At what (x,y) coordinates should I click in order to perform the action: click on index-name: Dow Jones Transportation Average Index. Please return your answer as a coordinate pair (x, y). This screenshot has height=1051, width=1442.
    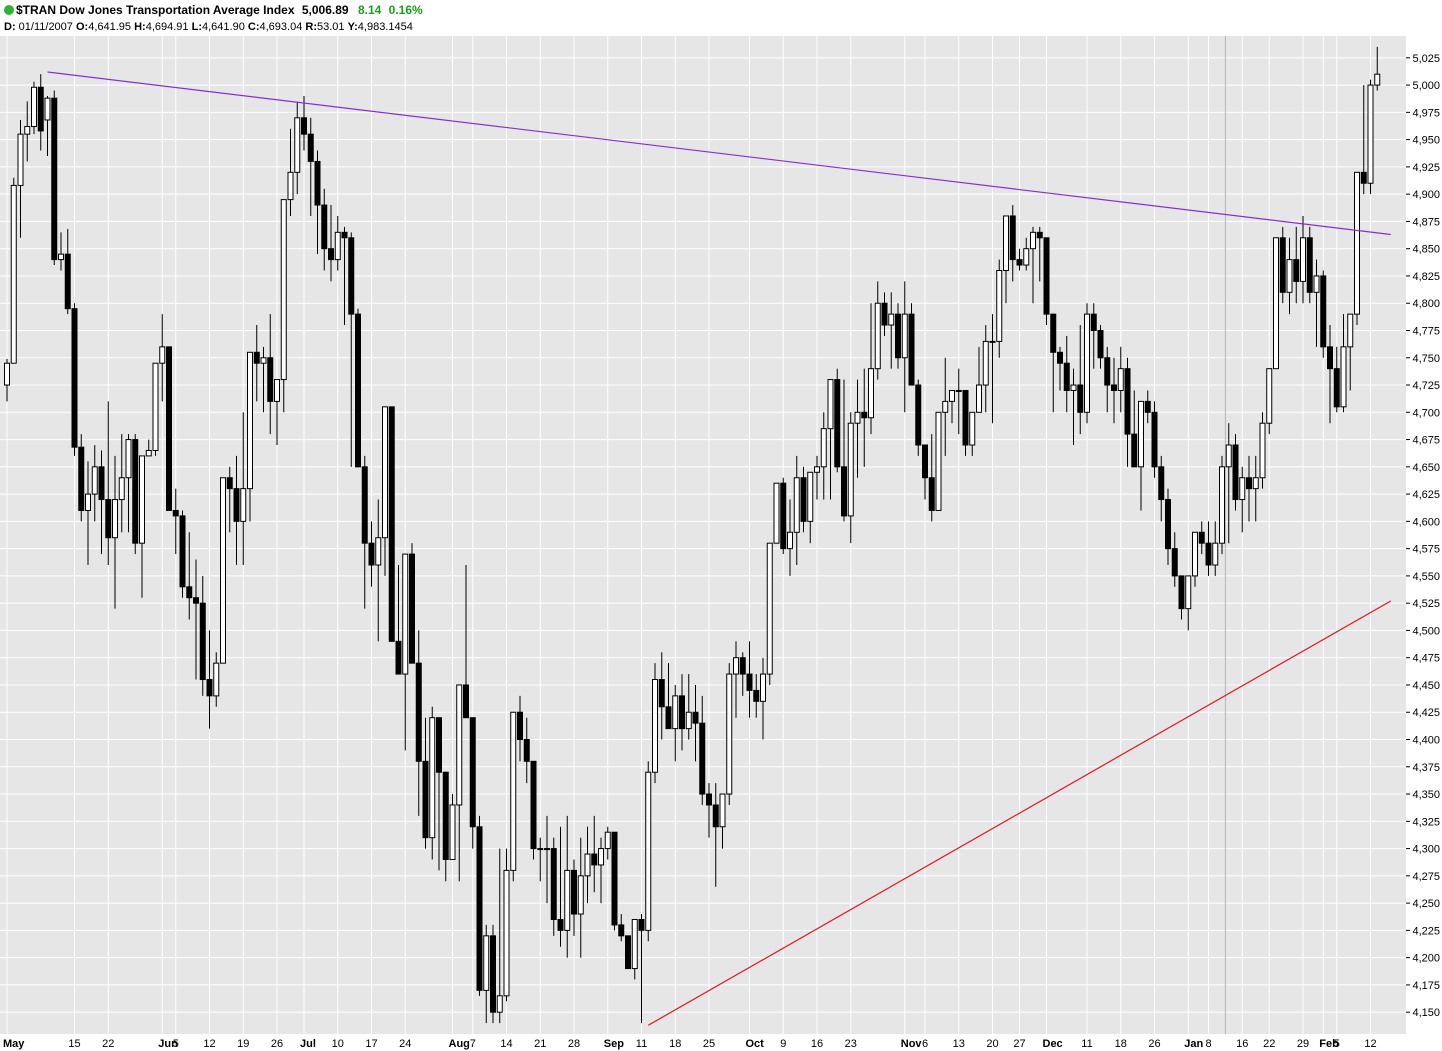
    Looking at the image, I should click on (177, 10).